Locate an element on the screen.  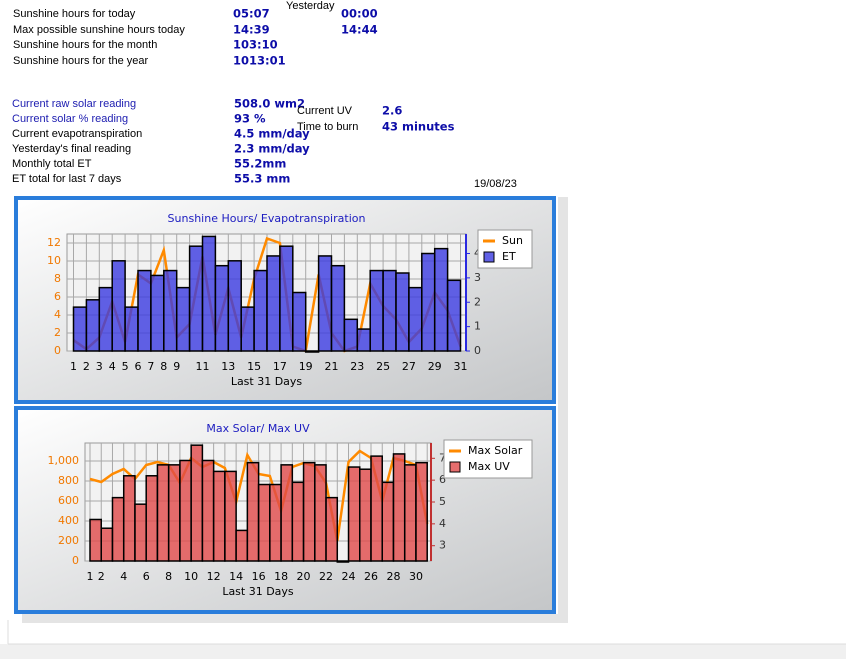
chart-title: Max Solar/ Max UV is located at coordinates (258, 428).